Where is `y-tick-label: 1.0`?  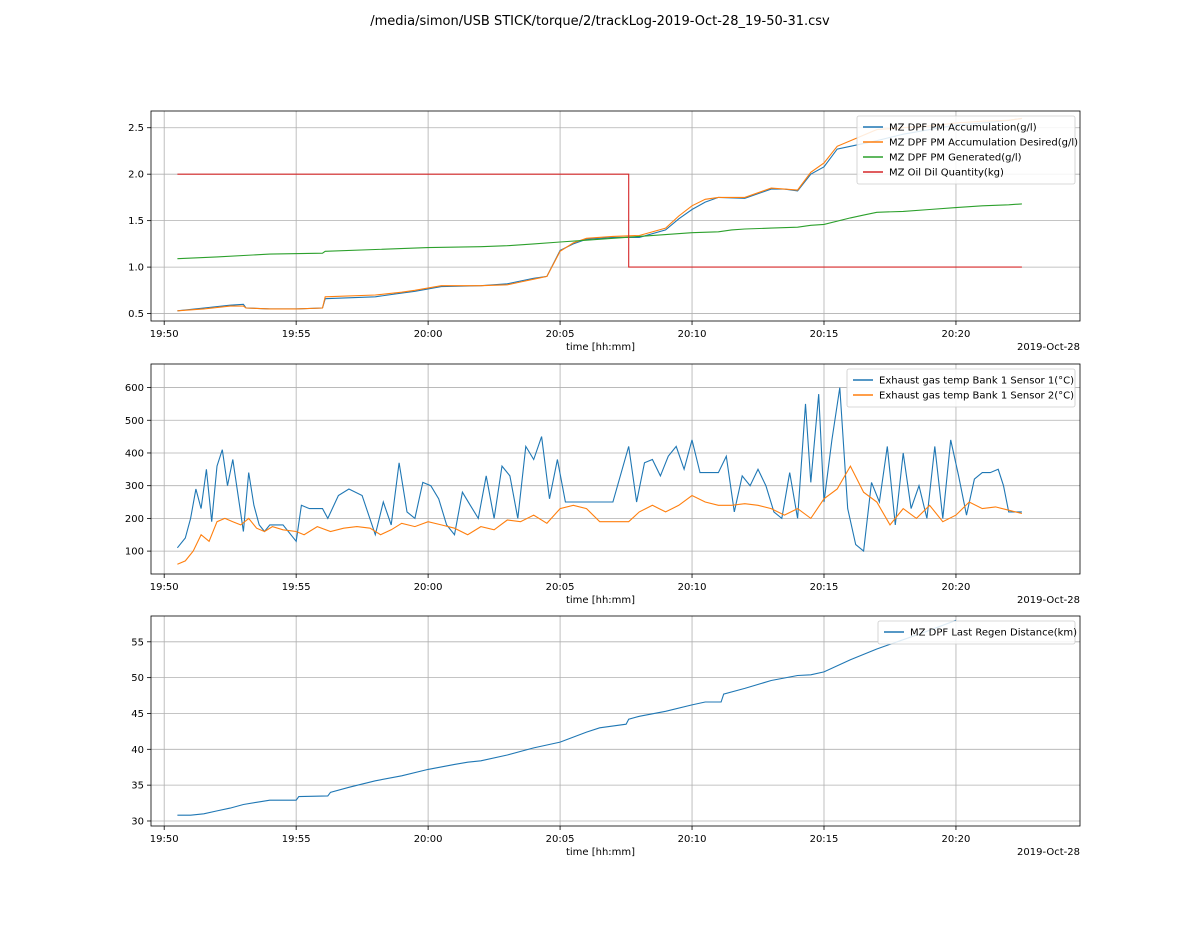 y-tick-label: 1.0 is located at coordinates (136, 268).